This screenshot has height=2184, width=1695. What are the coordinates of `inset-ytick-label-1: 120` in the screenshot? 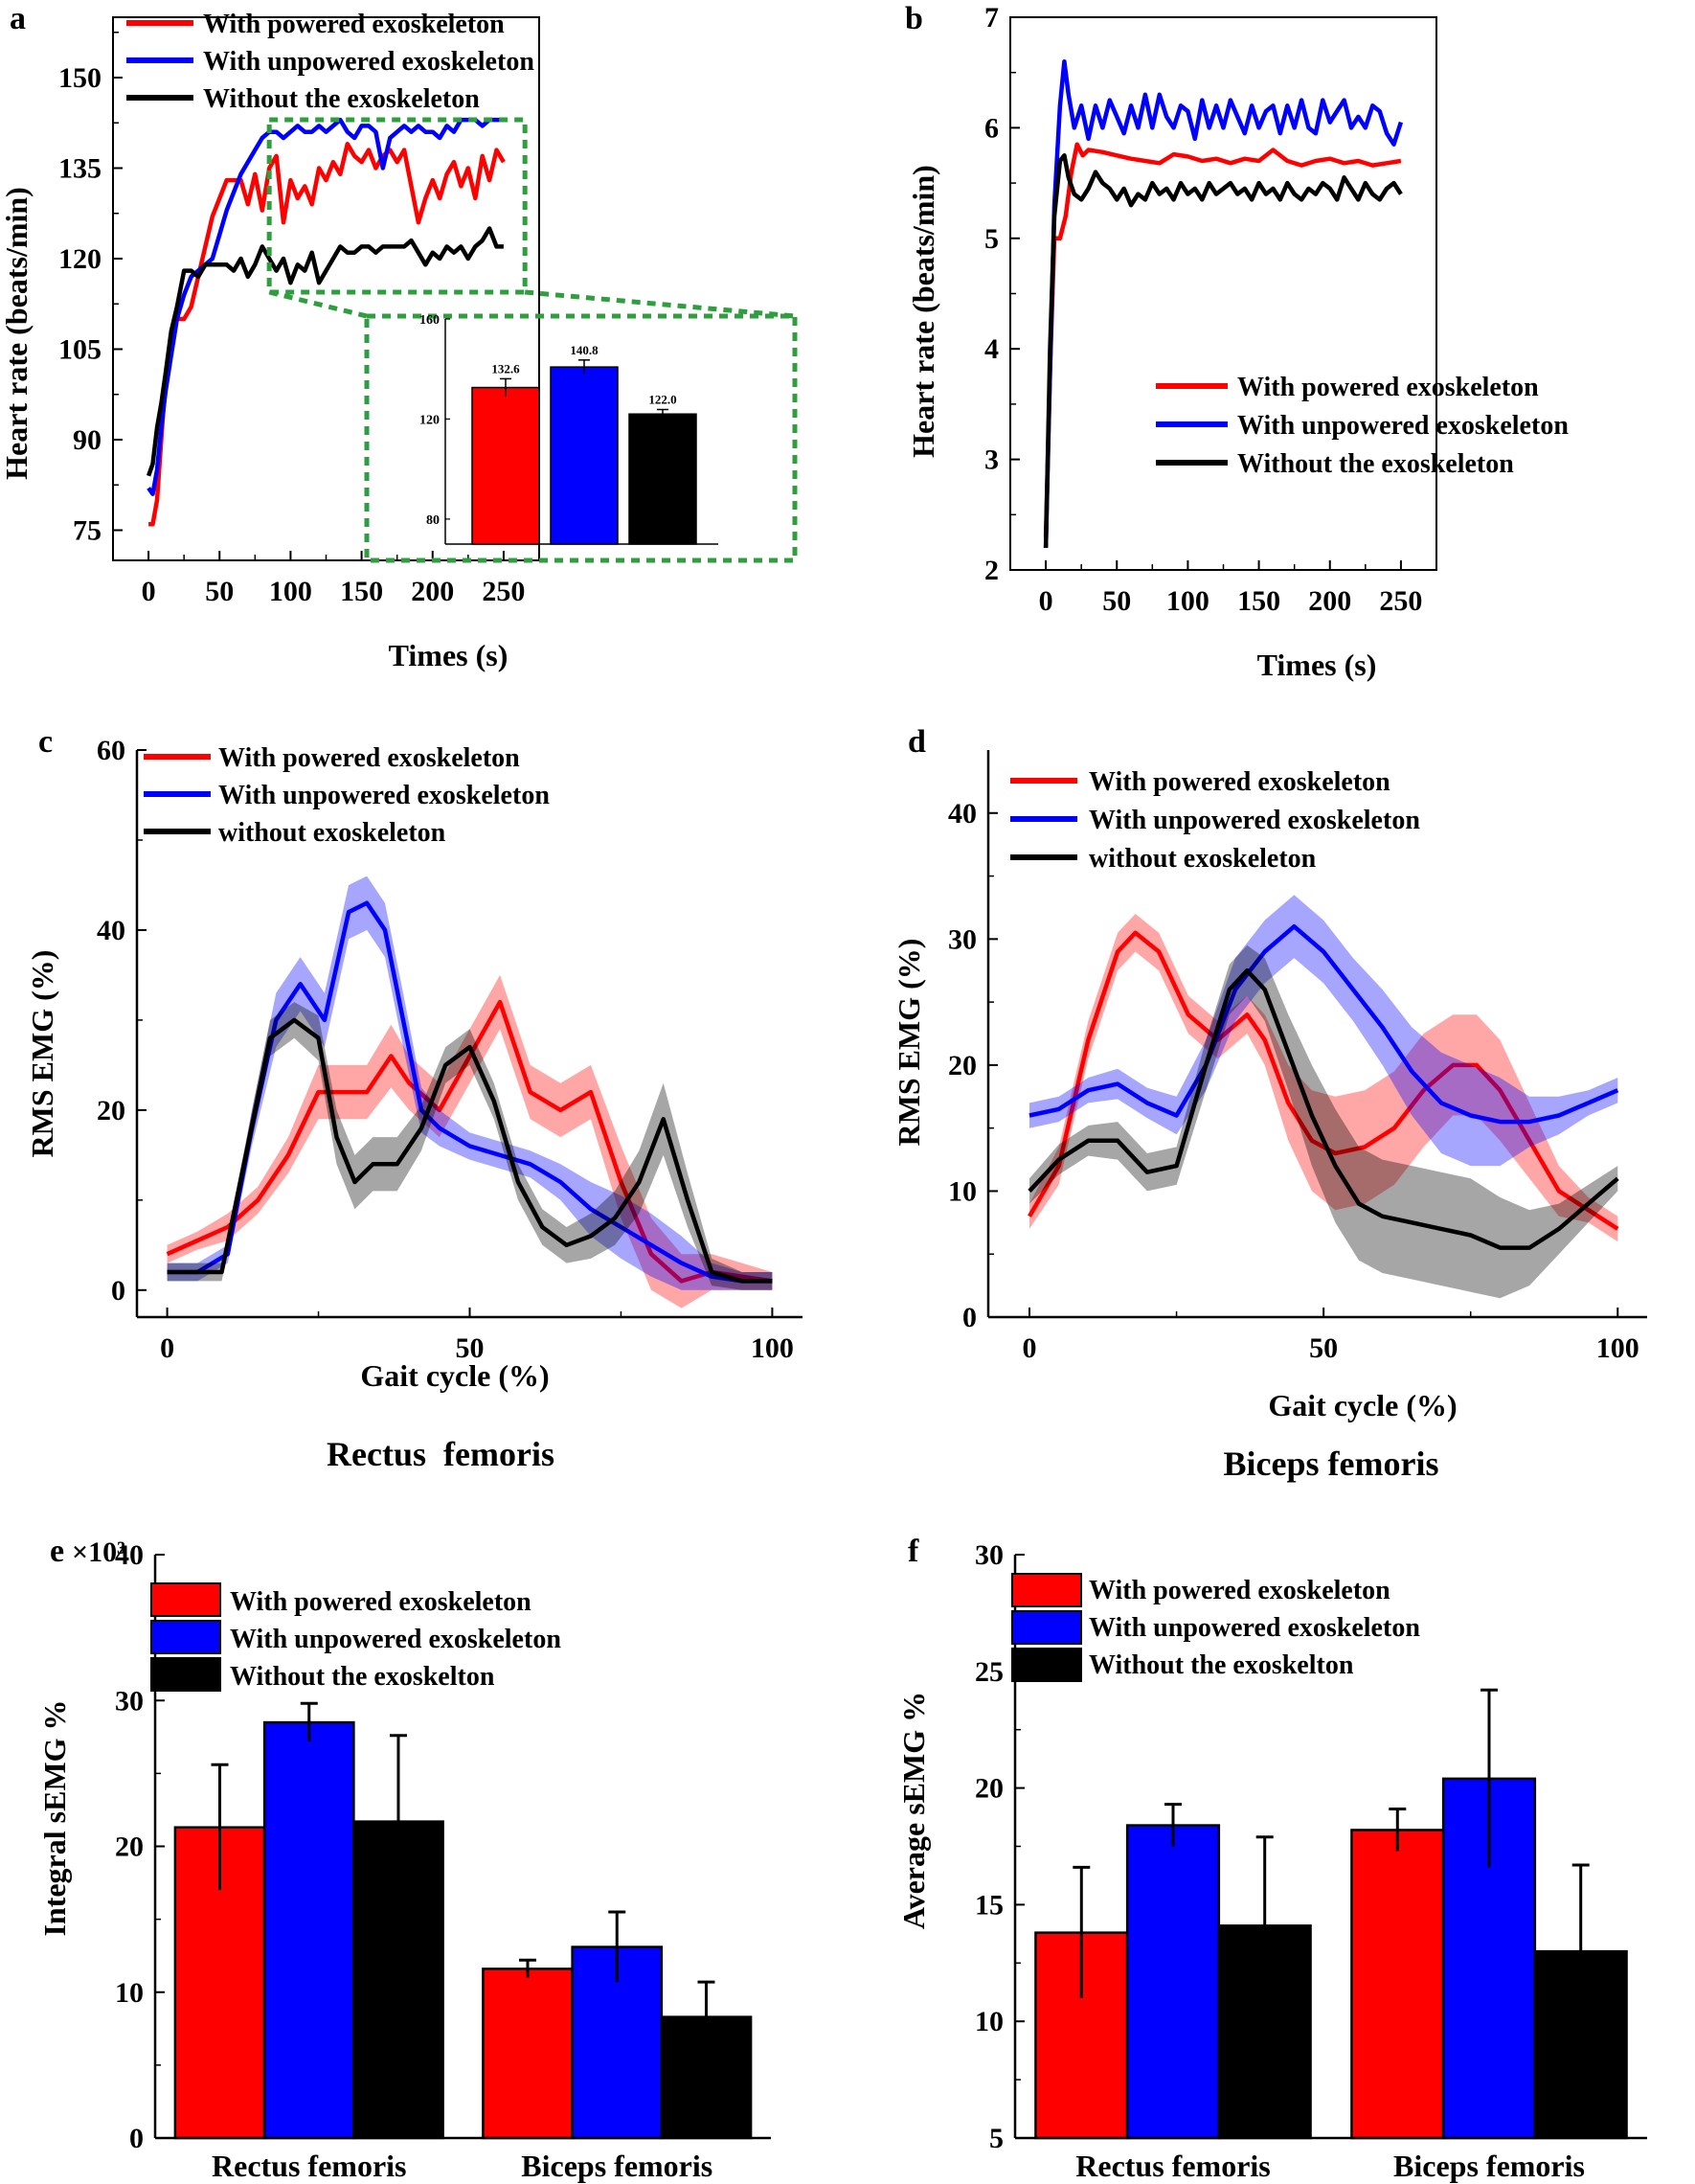 It's located at (430, 420).